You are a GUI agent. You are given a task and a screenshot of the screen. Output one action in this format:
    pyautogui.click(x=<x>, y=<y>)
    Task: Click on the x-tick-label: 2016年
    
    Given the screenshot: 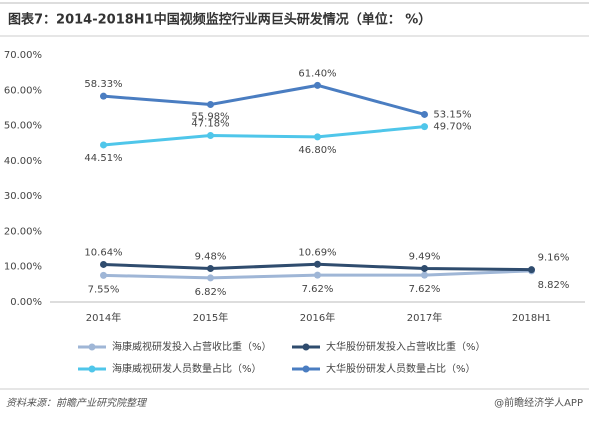 What is the action you would take?
    pyautogui.click(x=317, y=317)
    